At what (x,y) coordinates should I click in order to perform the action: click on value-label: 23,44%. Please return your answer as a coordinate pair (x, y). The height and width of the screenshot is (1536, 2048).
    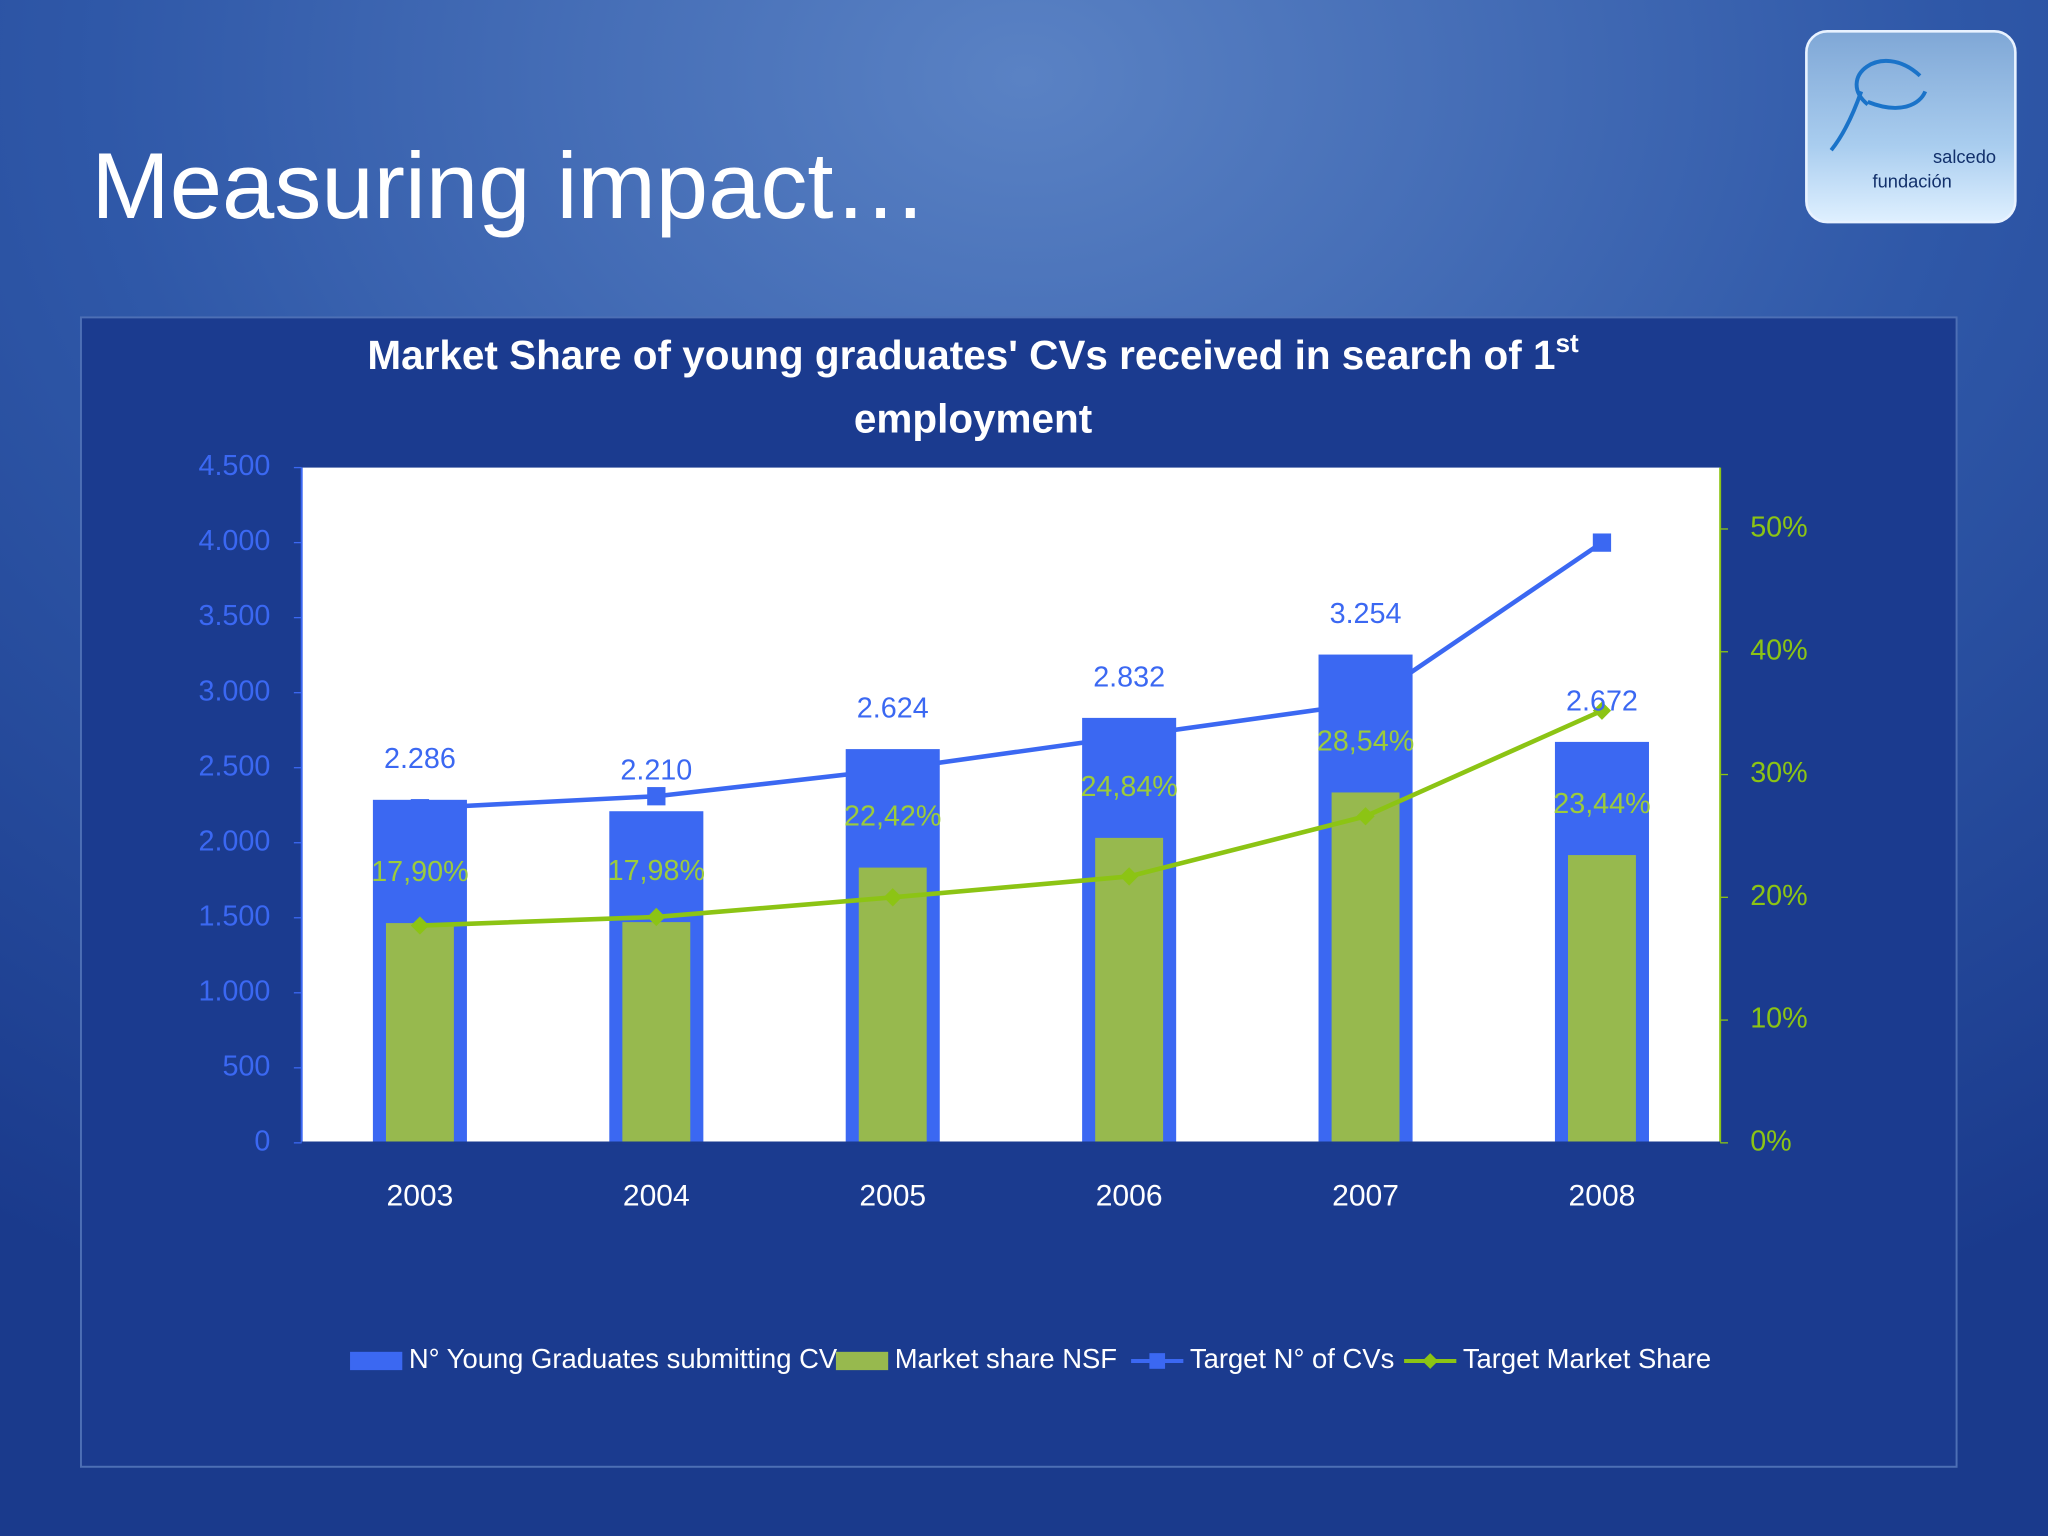
    Looking at the image, I should click on (1601, 804).